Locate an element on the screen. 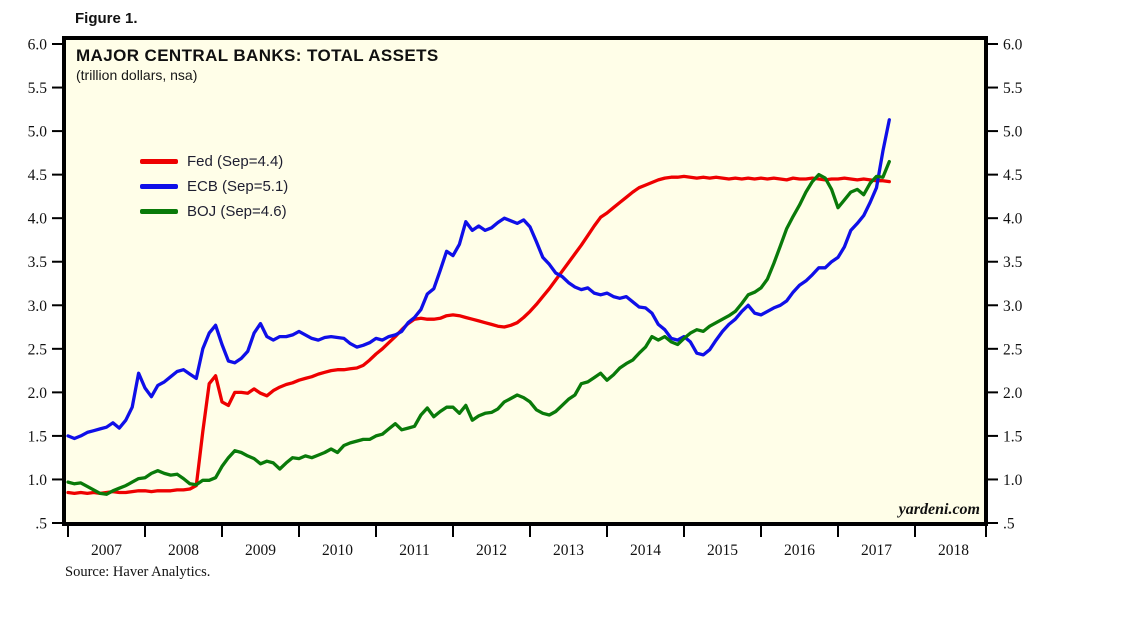 This screenshot has height=621, width=1138. x-axis-label: 2014 is located at coordinates (645, 550).